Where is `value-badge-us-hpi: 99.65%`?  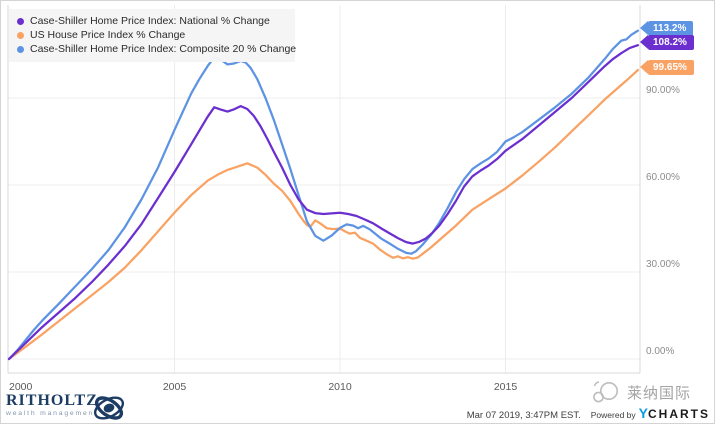 value-badge-us-hpi: 99.65% is located at coordinates (667, 67).